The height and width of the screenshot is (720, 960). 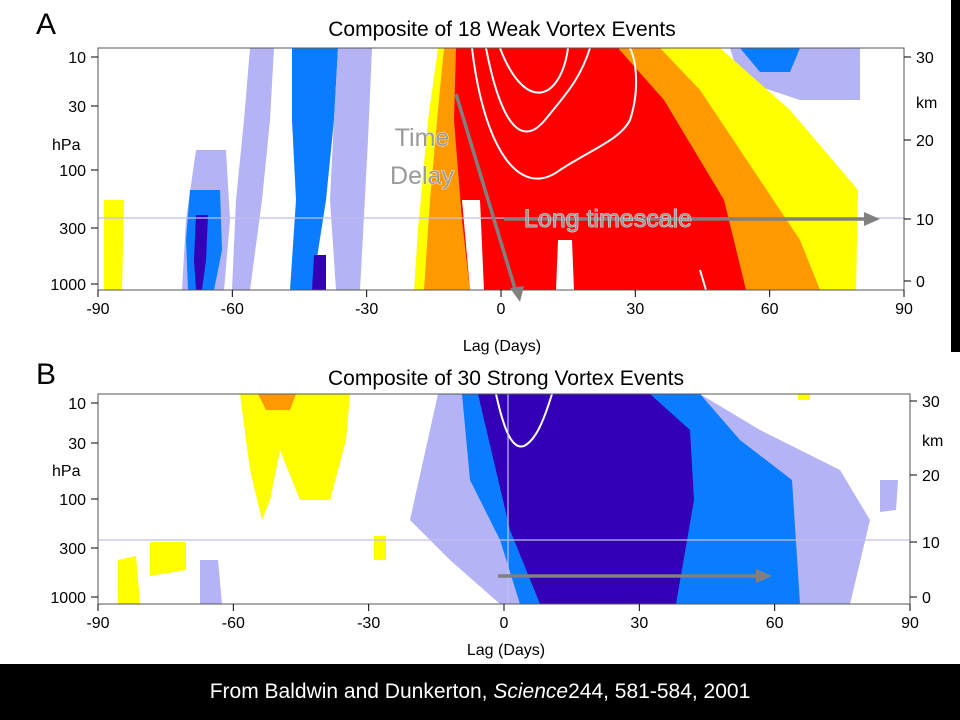 What do you see at coordinates (66, 471) in the screenshot?
I see `panel-b-ylabel: hPa` at bounding box center [66, 471].